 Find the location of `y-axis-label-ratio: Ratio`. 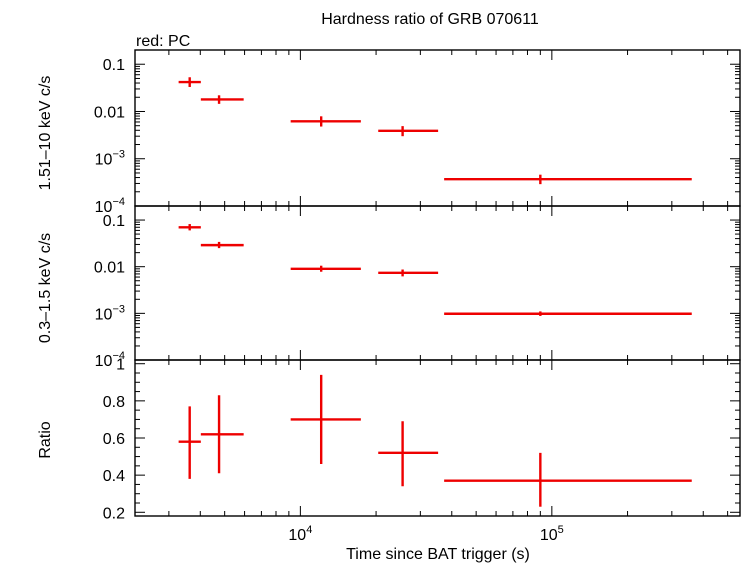

y-axis-label-ratio: Ratio is located at coordinates (45, 439).